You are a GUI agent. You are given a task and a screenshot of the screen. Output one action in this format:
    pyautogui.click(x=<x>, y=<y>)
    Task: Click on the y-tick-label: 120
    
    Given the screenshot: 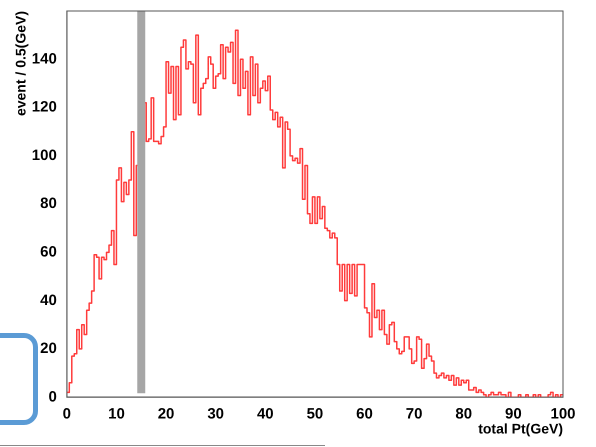 What is the action you would take?
    pyautogui.click(x=44, y=107)
    